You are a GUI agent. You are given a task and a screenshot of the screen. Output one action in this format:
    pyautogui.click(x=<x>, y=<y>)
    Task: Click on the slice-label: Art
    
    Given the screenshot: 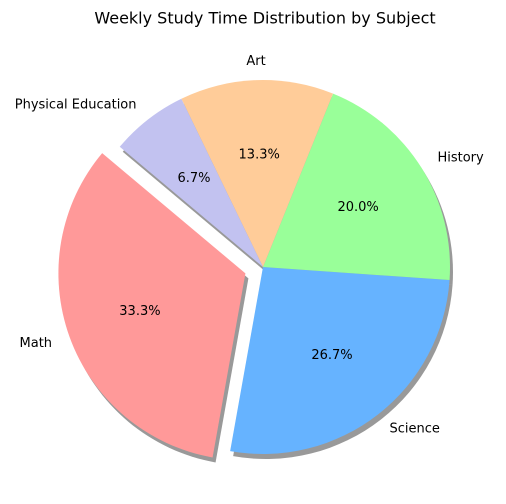 What is the action you would take?
    pyautogui.click(x=255, y=61)
    